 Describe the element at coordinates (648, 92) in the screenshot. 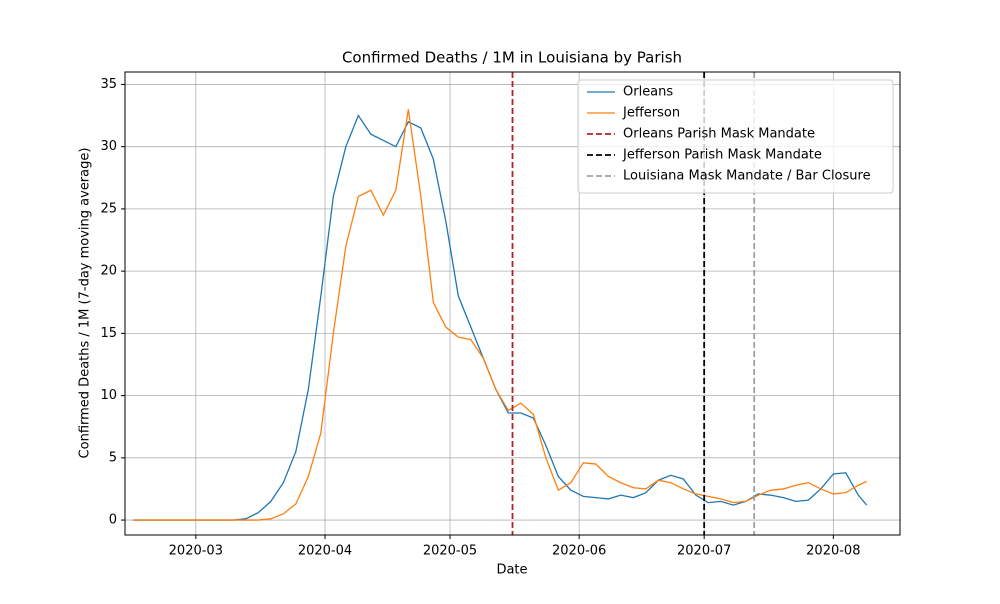

I see `legend-label: Orleans` at that location.